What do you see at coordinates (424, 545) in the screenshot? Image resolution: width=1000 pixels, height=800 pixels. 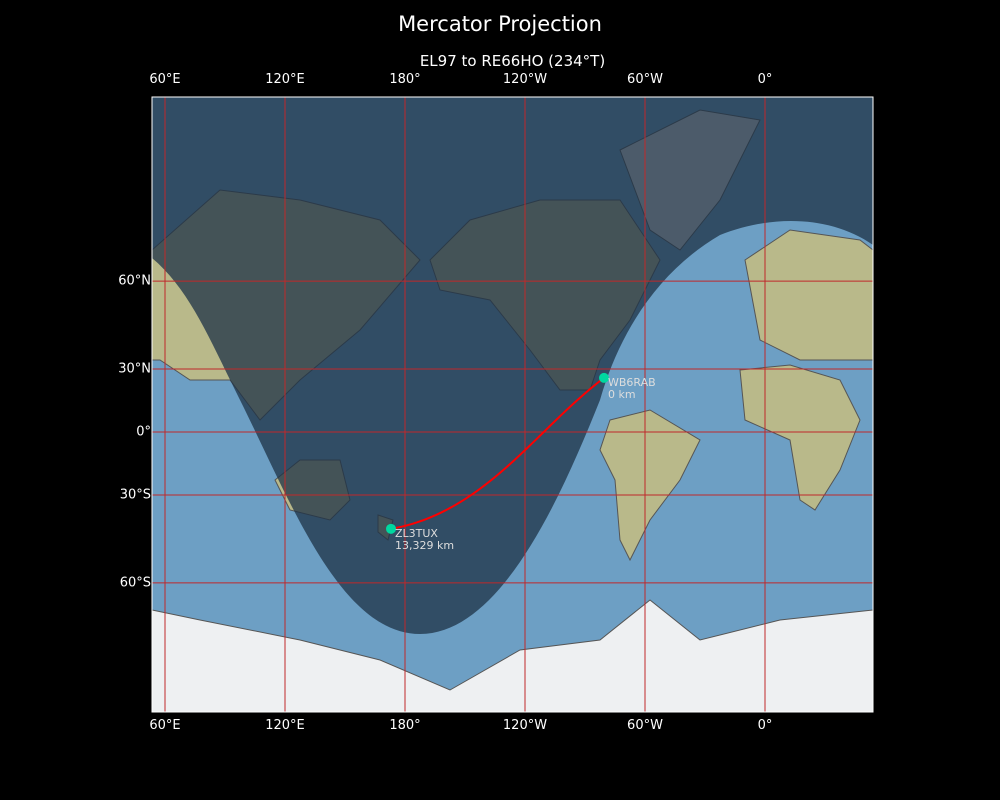 I see `station-distance: 13,329 km` at bounding box center [424, 545].